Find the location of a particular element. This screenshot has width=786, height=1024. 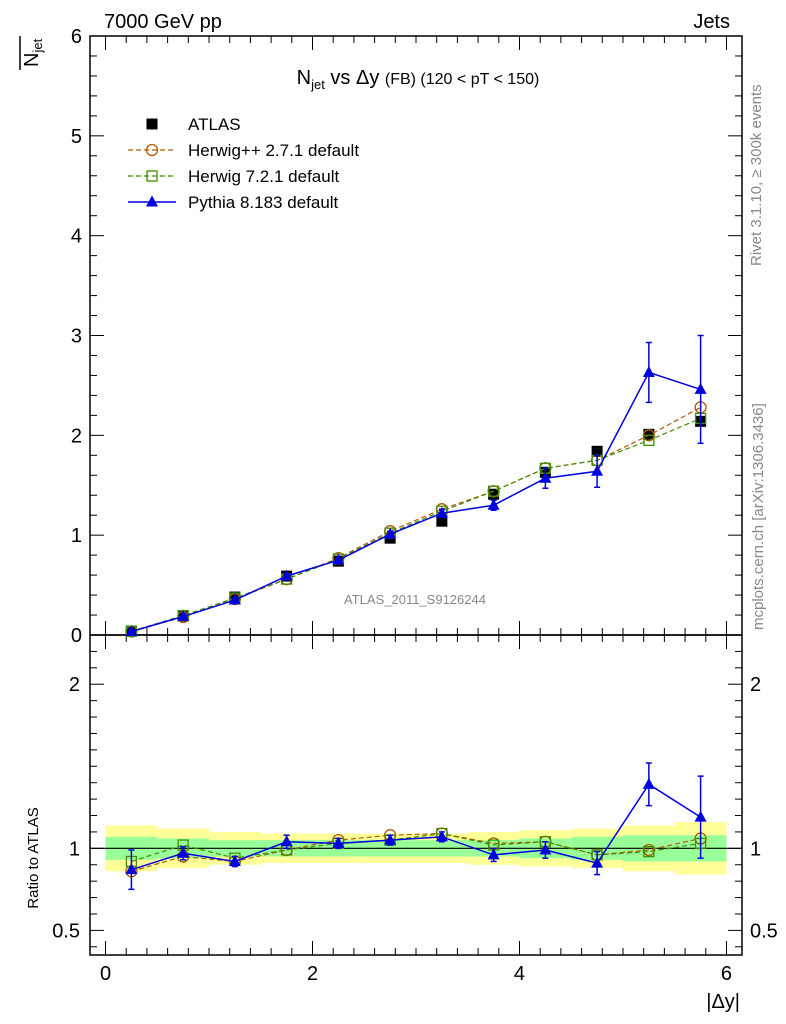

main-ytick-label: 1 is located at coordinates (76, 536).